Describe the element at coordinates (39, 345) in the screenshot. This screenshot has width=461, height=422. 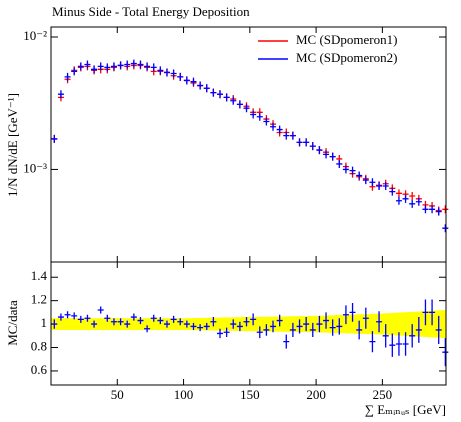
I see `y-tick-label: 0.8` at that location.